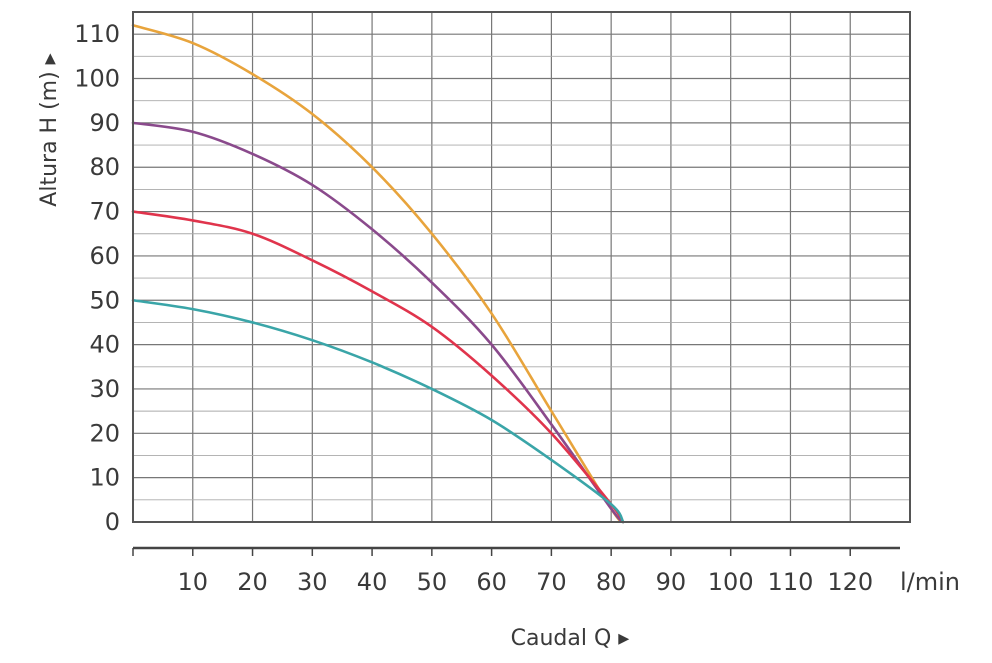 This screenshot has width=992, height=663. Describe the element at coordinates (192, 582) in the screenshot. I see `x-tick-label: 10` at that location.